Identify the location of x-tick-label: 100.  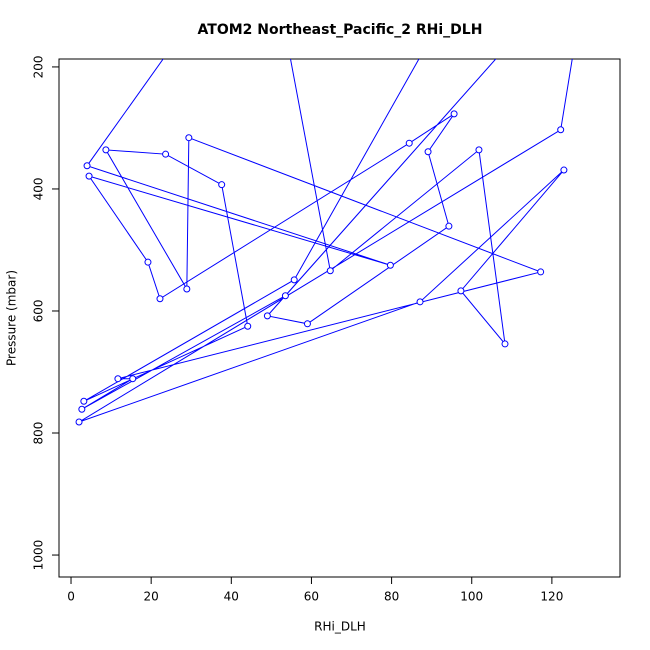
(471, 597).